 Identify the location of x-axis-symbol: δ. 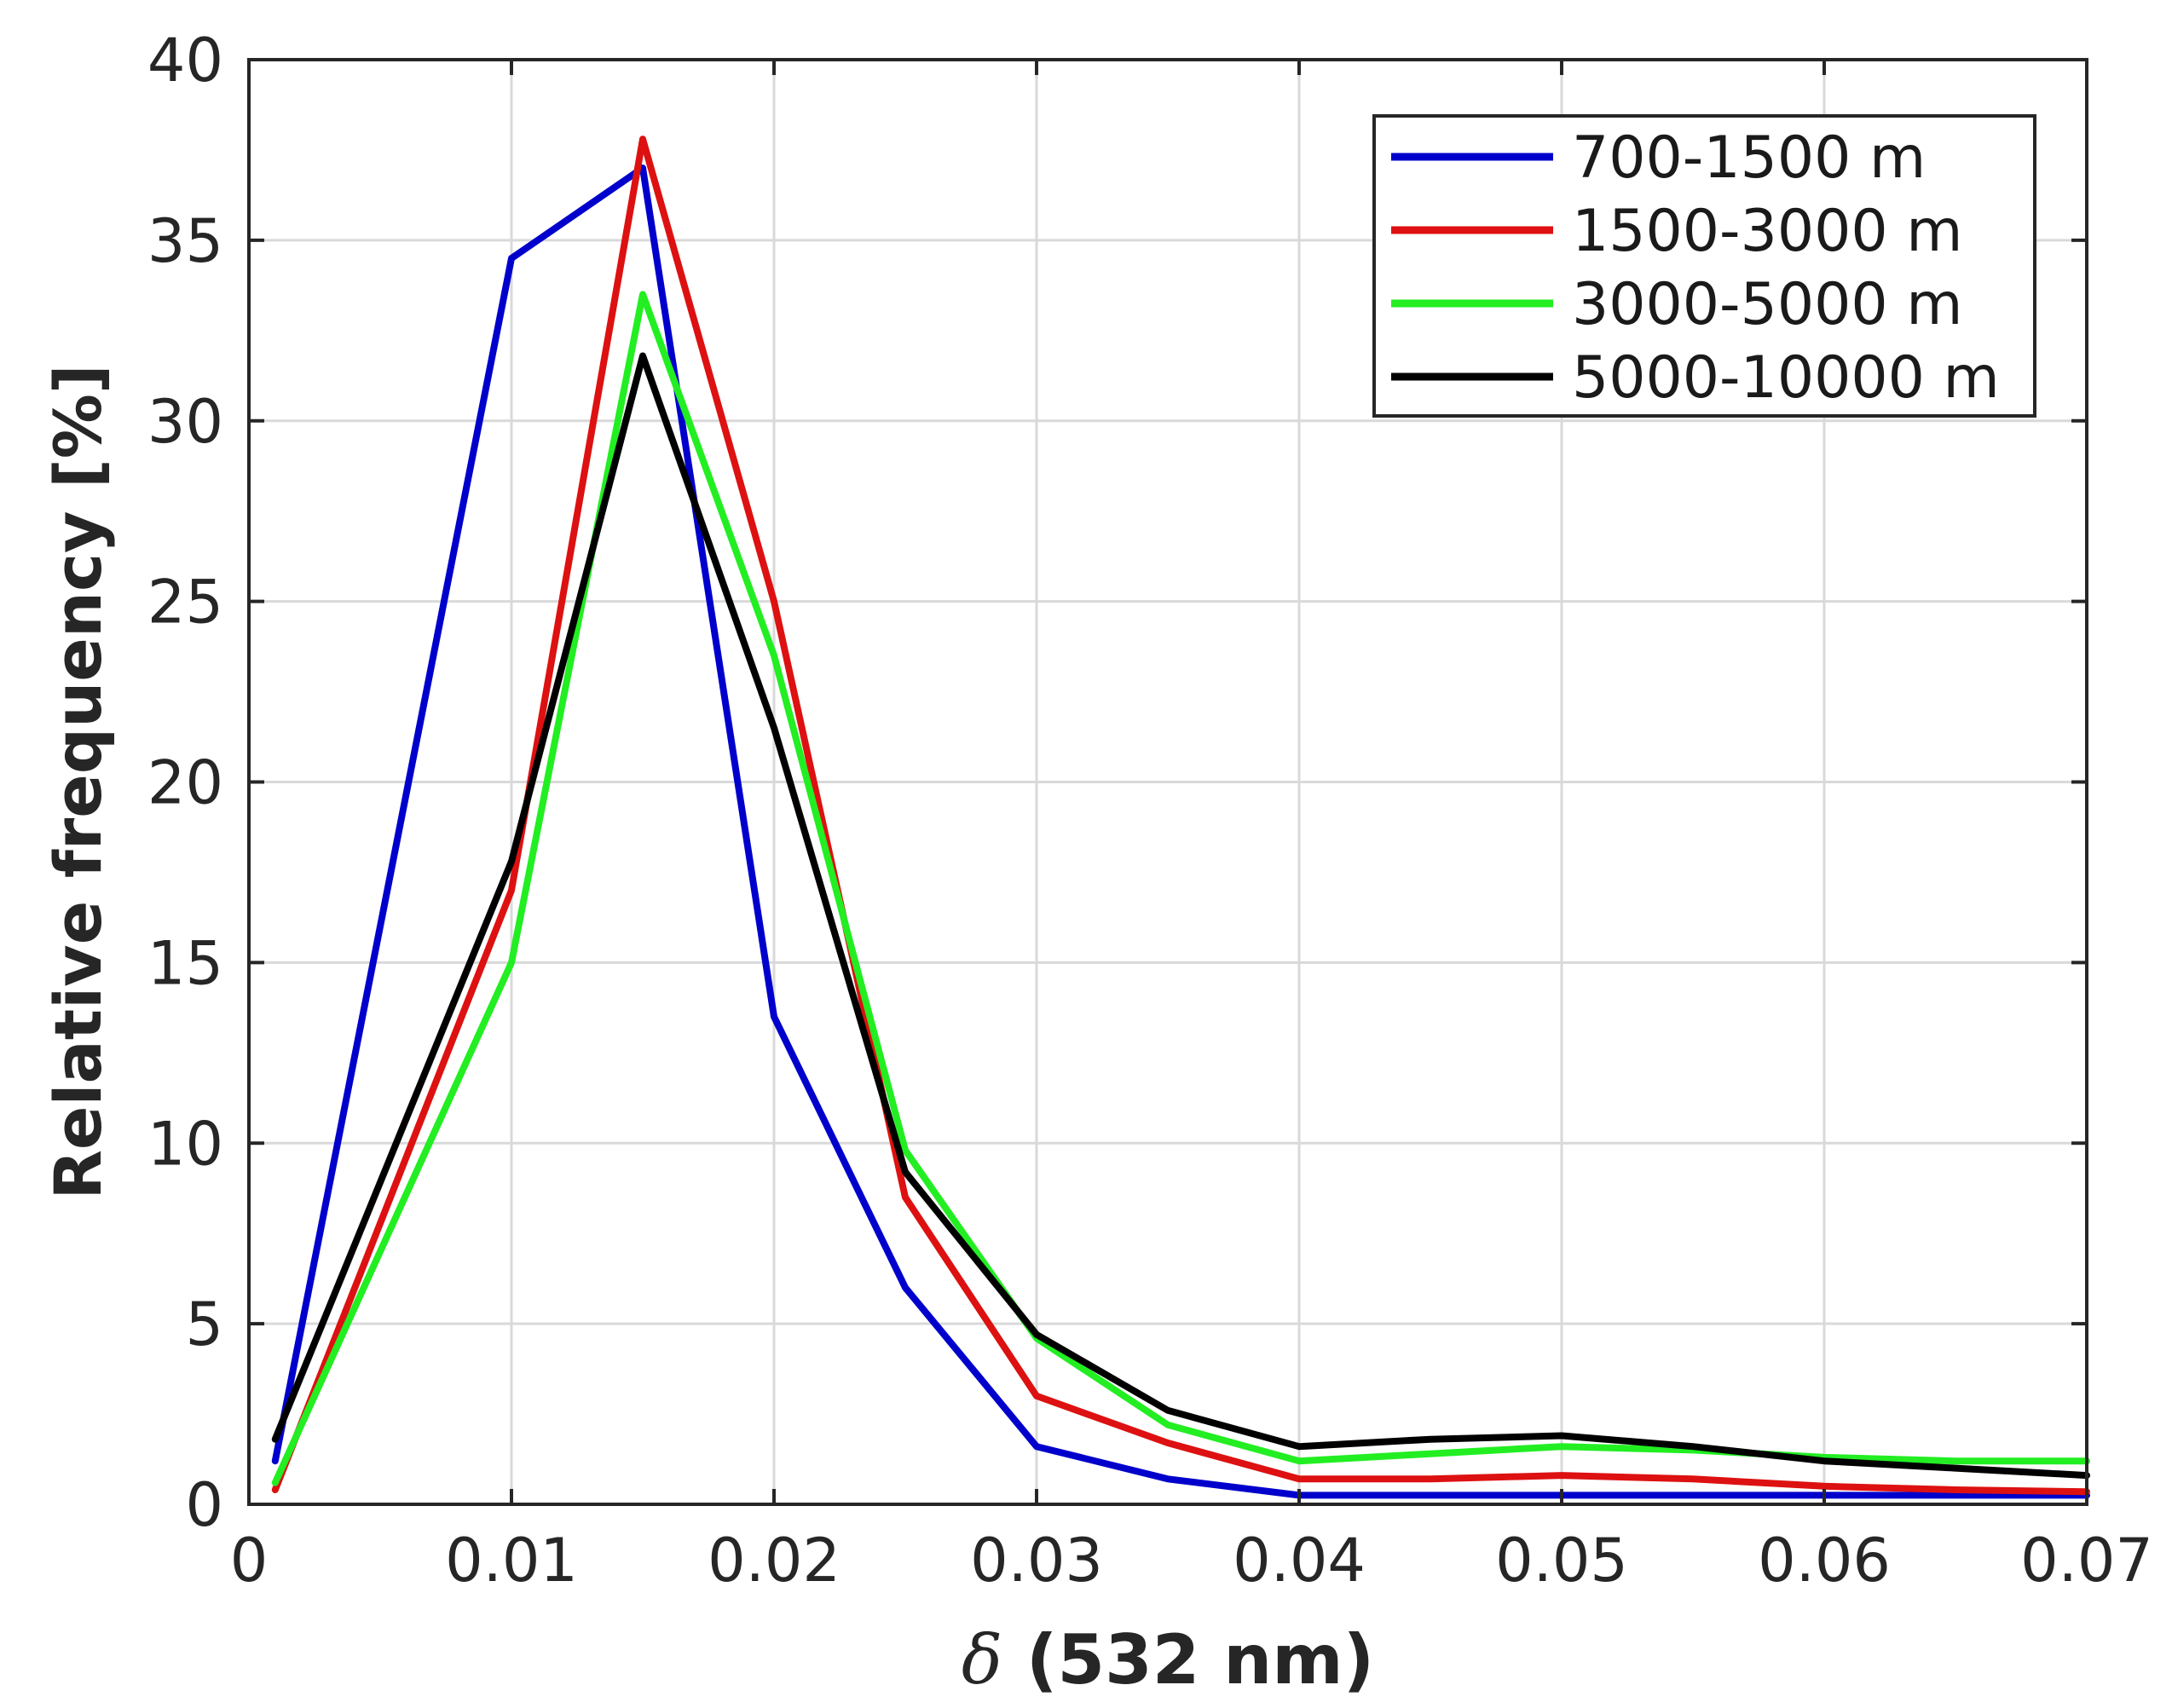
(982, 1659).